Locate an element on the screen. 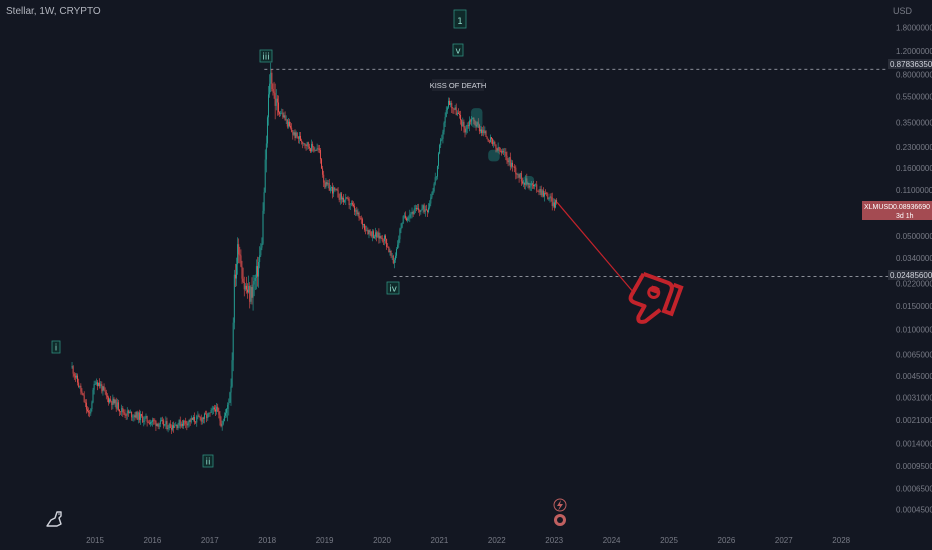 This screenshot has height=550, width=932. event-flag-icon is located at coordinates (560, 520).